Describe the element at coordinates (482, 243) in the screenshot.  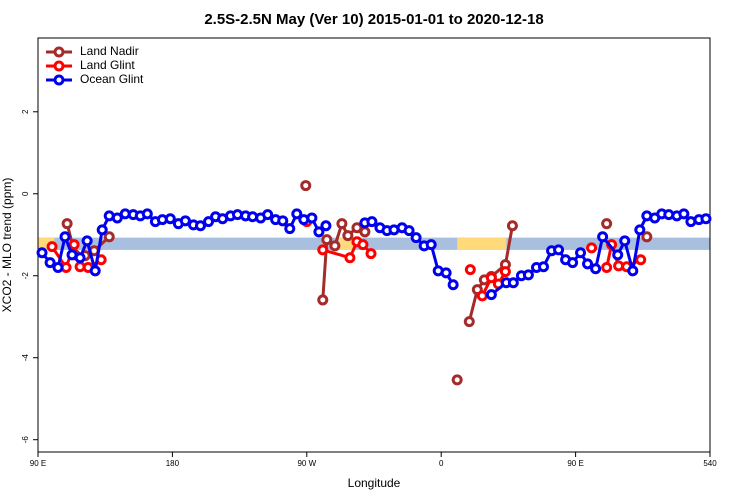
I see `band-highlight` at that location.